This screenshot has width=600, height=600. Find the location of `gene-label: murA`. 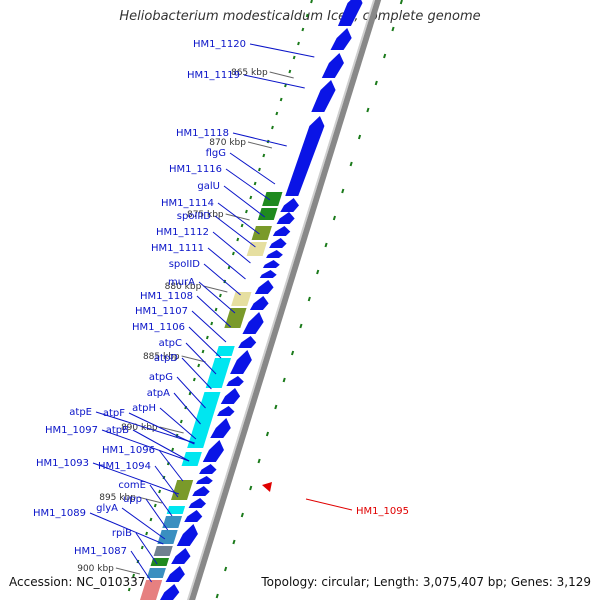

gene-label: murA is located at coordinates (181, 282).